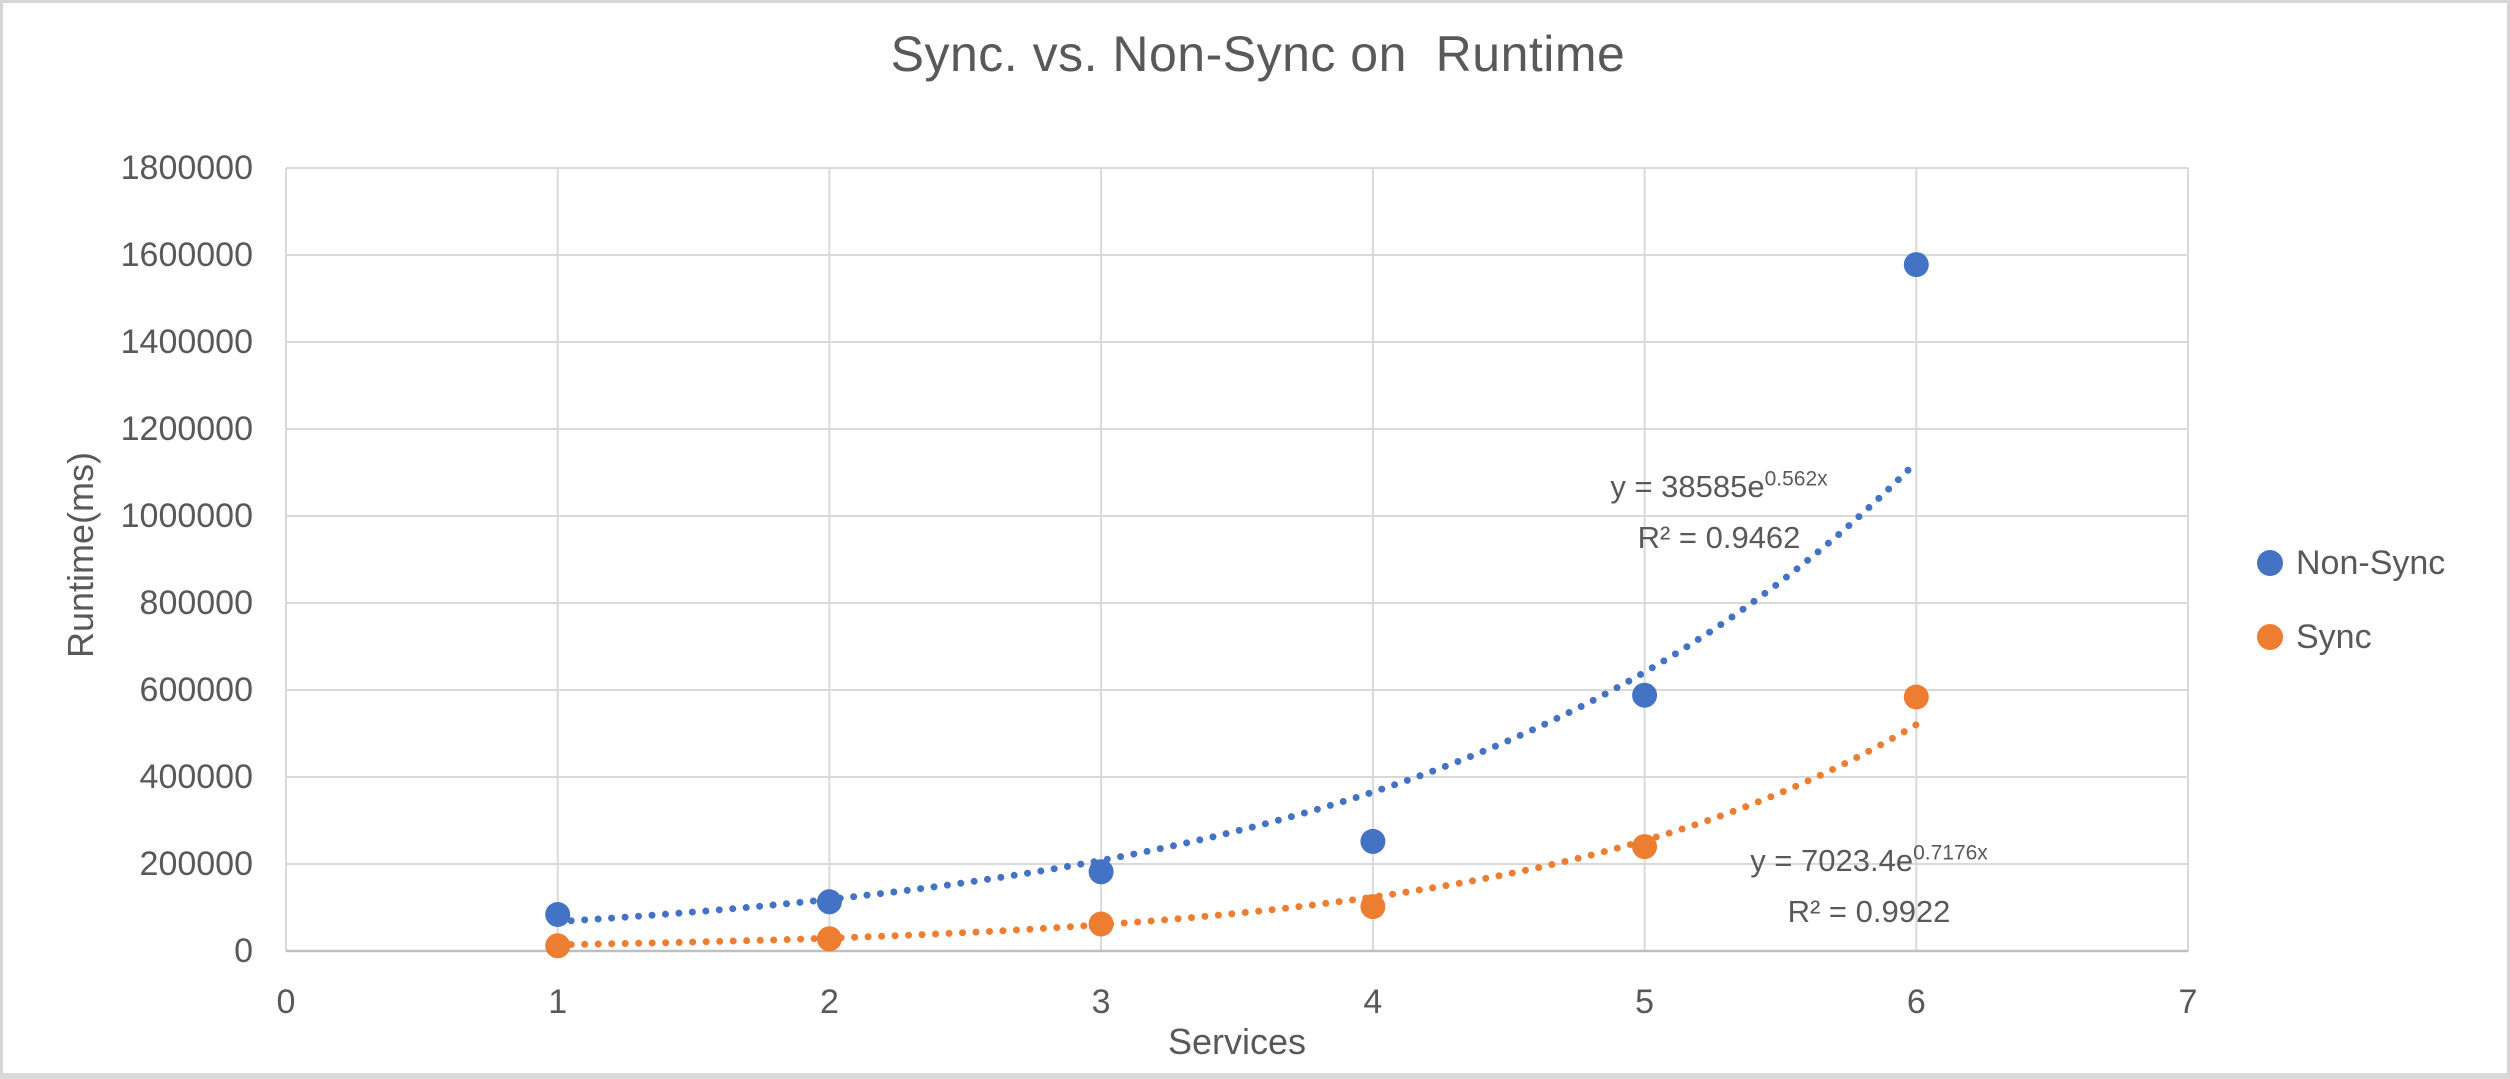  What do you see at coordinates (243, 951) in the screenshot?
I see `y-tick-label: 0` at bounding box center [243, 951].